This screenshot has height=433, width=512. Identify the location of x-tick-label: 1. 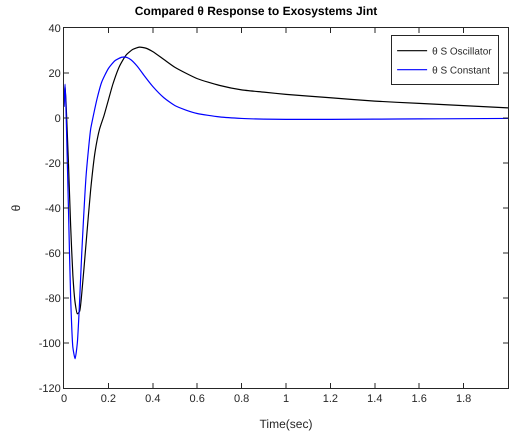
(286, 399).